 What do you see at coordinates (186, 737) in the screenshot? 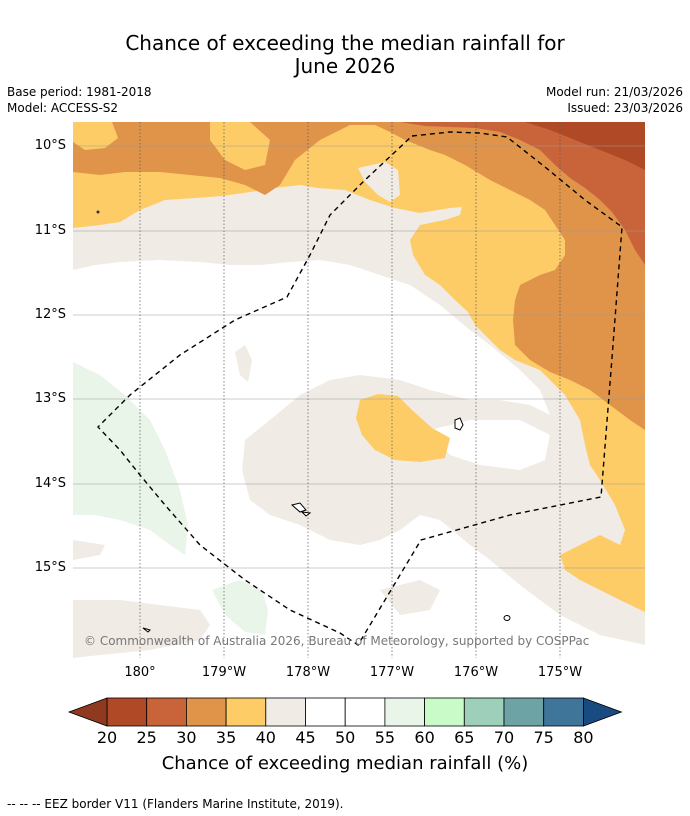
I see `colorbar-tick-label: 30` at bounding box center [186, 737].